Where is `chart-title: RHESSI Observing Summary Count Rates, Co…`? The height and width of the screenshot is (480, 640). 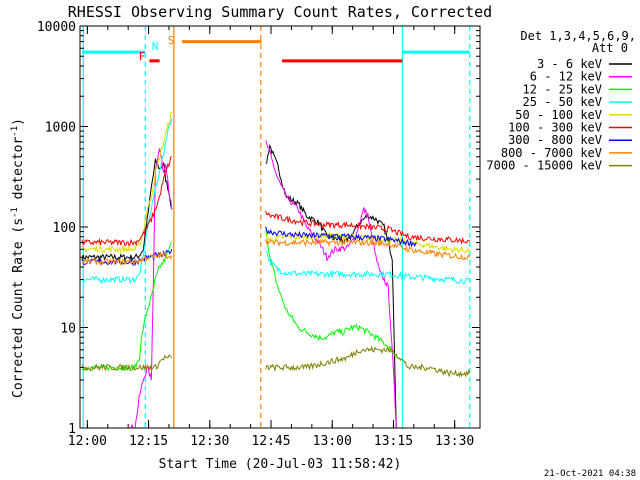 chart-title: RHESSI Observing Summary Count Rates, Co… is located at coordinates (280, 12).